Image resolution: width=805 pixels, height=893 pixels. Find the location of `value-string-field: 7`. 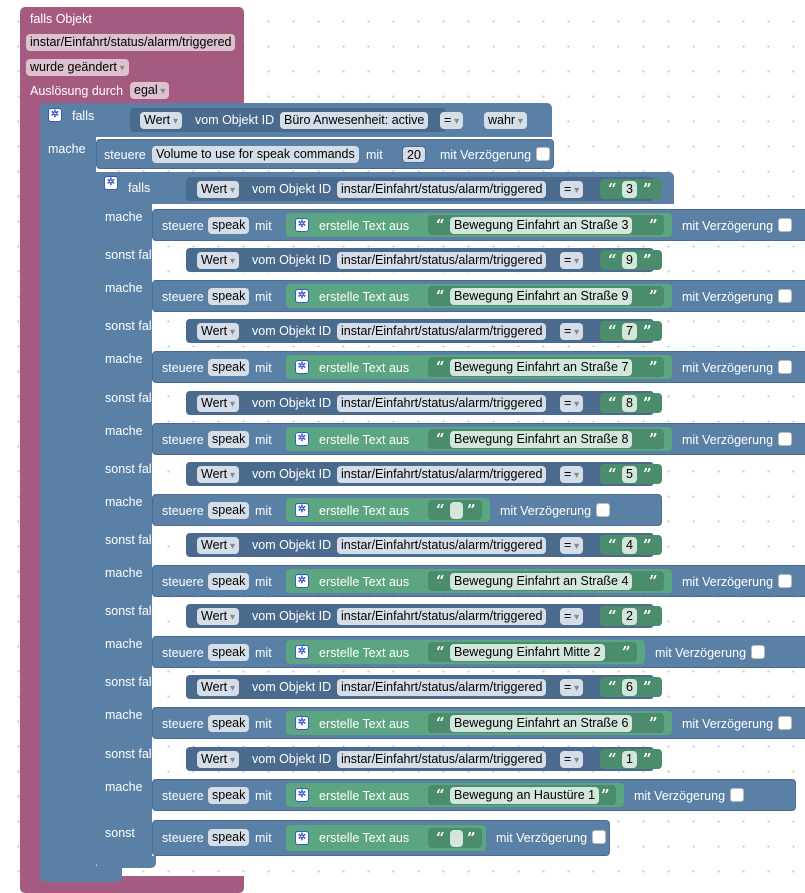

value-string-field: 7 is located at coordinates (629, 331).